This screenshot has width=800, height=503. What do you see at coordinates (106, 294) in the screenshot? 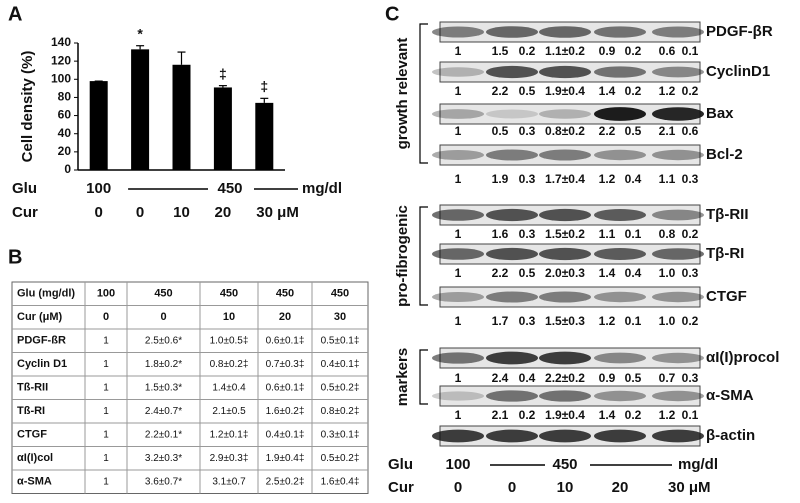
I see `table-header-cell: 100` at bounding box center [106, 294].